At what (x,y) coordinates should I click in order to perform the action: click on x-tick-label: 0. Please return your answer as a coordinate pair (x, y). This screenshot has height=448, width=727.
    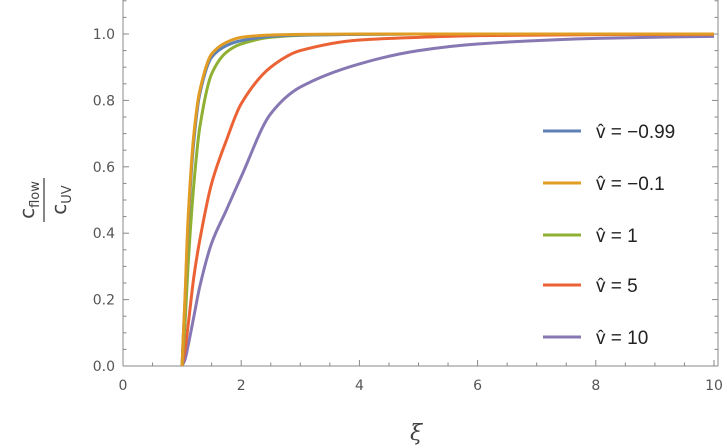
    Looking at the image, I should click on (123, 386).